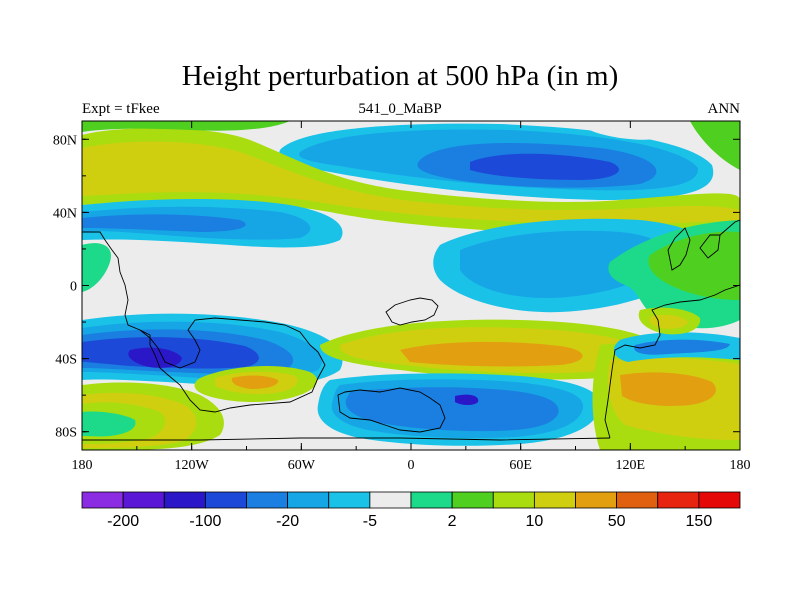 This screenshot has height=600, width=800. Describe the element at coordinates (452, 521) in the screenshot. I see `colorbar-label: 2` at that location.